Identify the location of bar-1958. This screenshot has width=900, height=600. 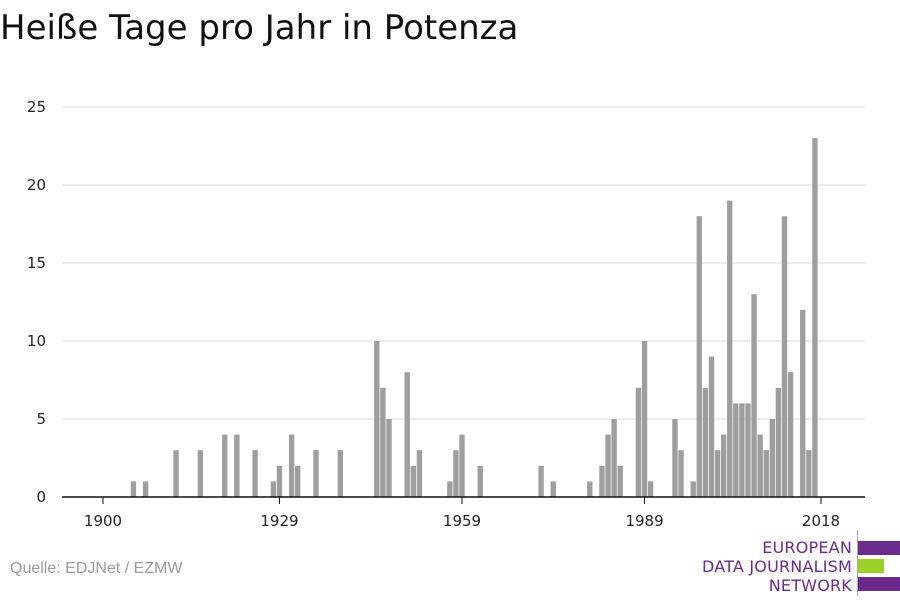
(456, 473).